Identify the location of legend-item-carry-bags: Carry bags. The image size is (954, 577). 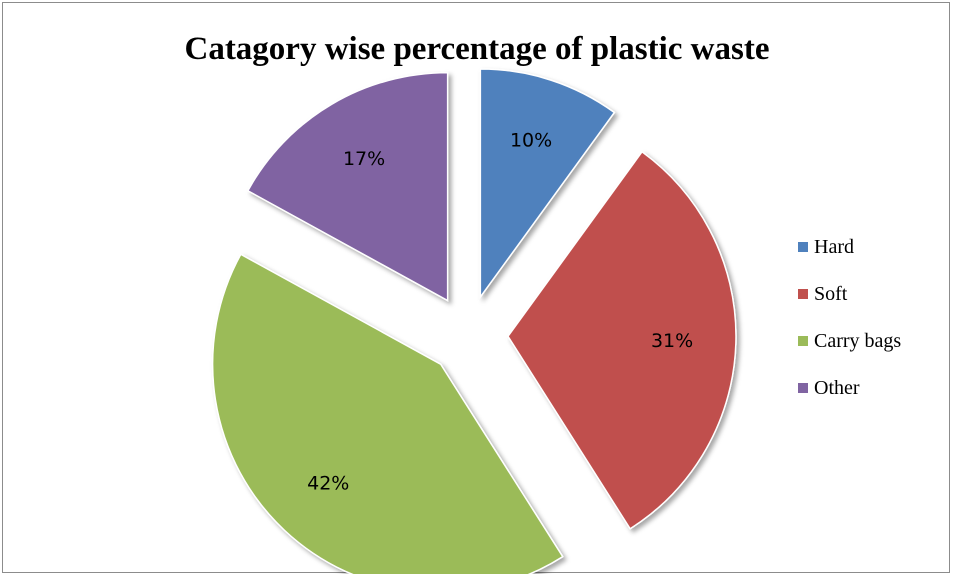
(849, 341).